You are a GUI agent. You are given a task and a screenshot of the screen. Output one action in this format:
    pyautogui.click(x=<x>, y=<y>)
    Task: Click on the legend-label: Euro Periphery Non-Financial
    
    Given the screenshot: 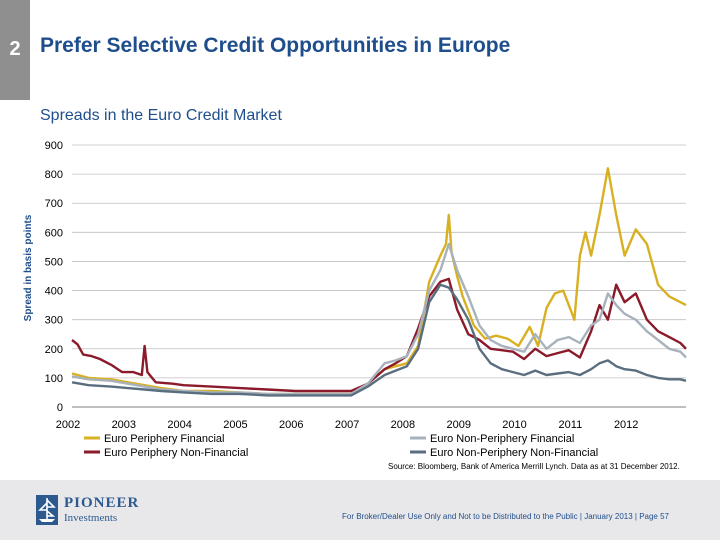 What is the action you would take?
    pyautogui.click(x=176, y=453)
    